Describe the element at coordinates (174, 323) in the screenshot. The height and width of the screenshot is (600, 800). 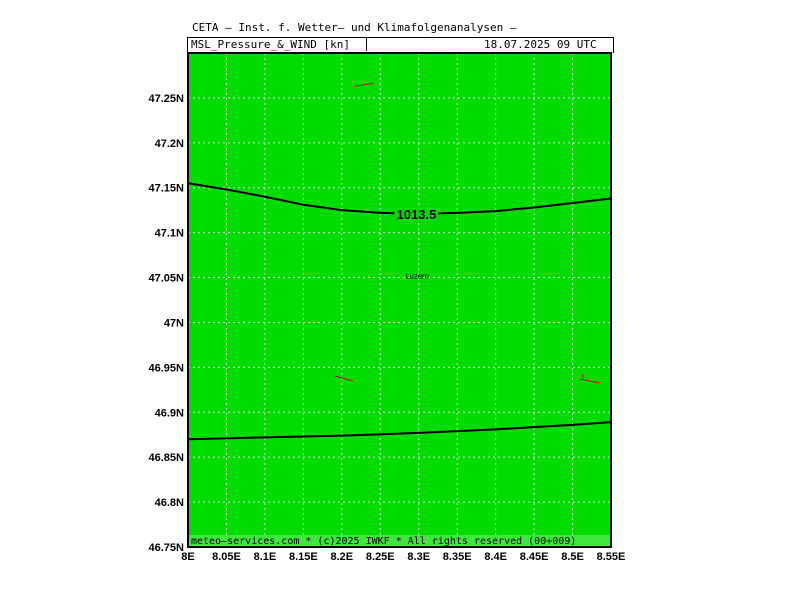
I see `lat-tick-label: 47N` at that location.